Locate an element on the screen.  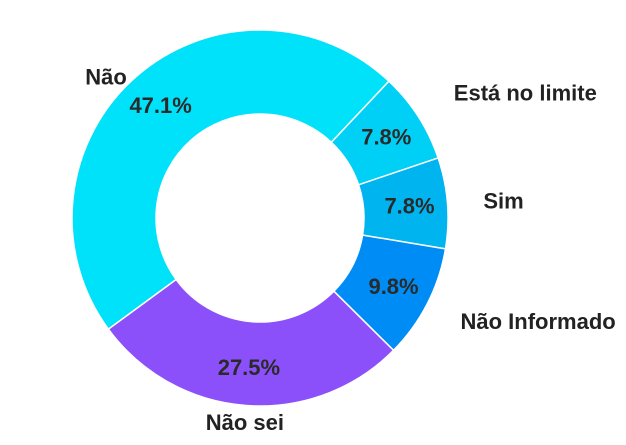
category-label-nao-informado: Não Informado is located at coordinates (538, 321).